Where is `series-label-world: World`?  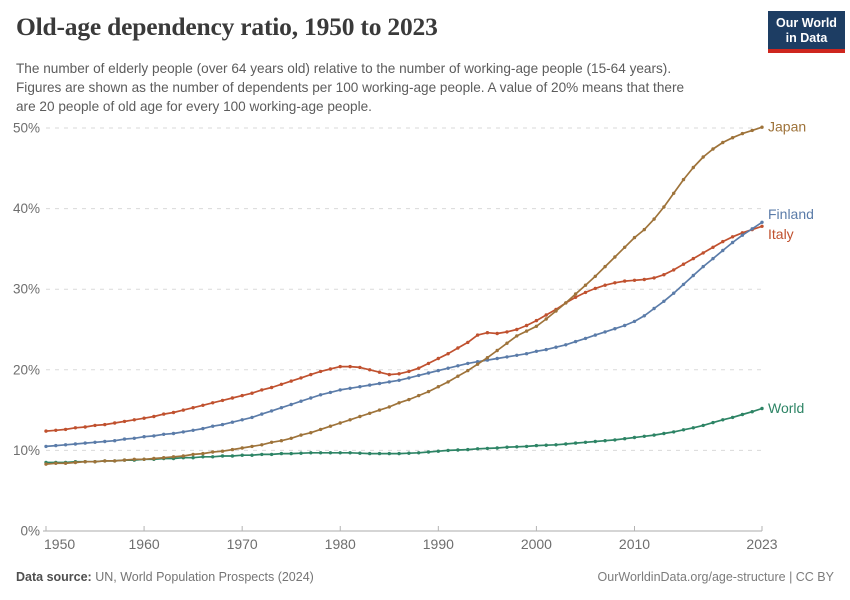 series-label-world: World is located at coordinates (786, 408).